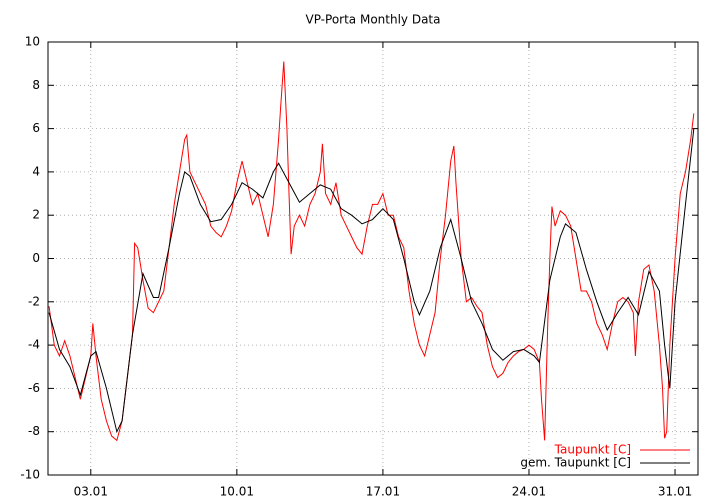  I want to click on y-tick-label: -6, so click(34, 388).